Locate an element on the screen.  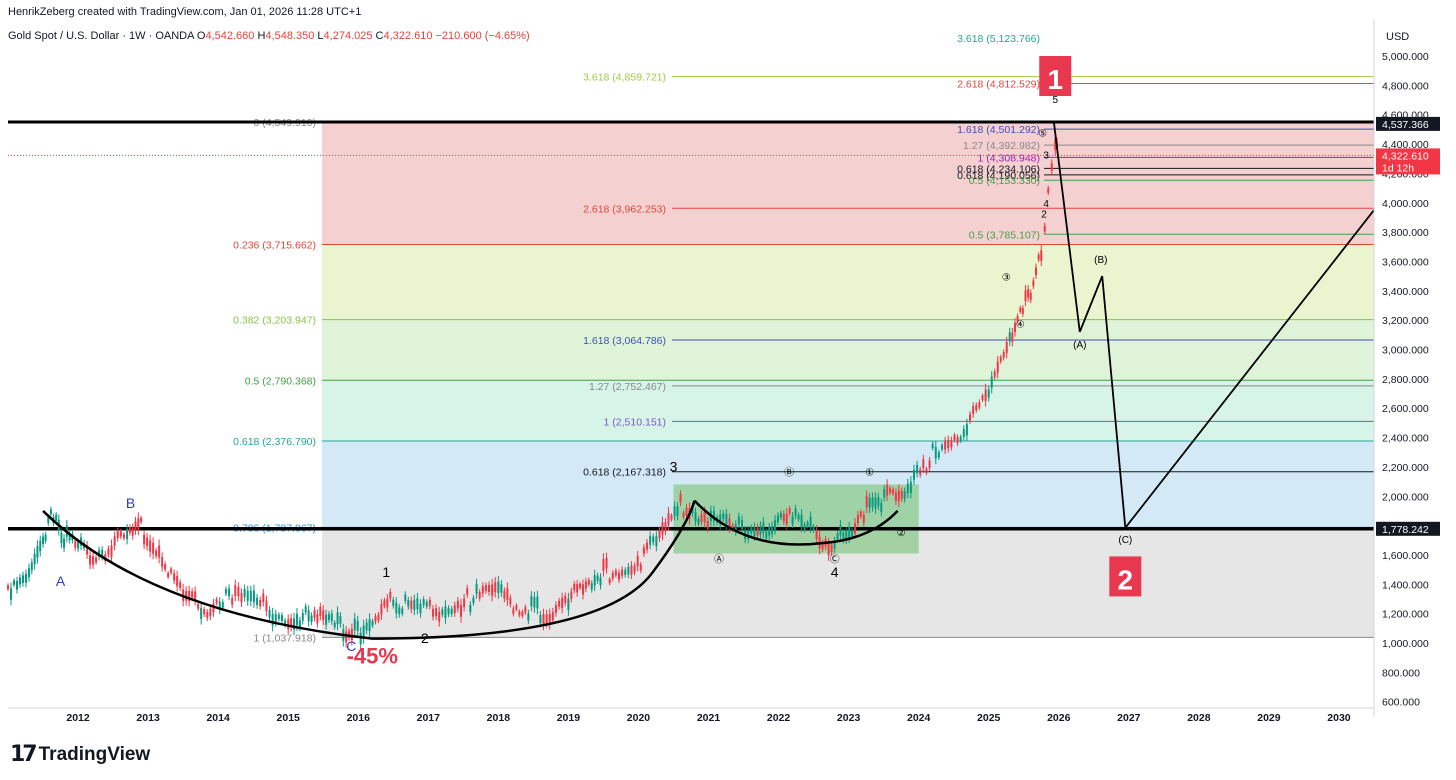
wave-label: ② is located at coordinates (901, 533).